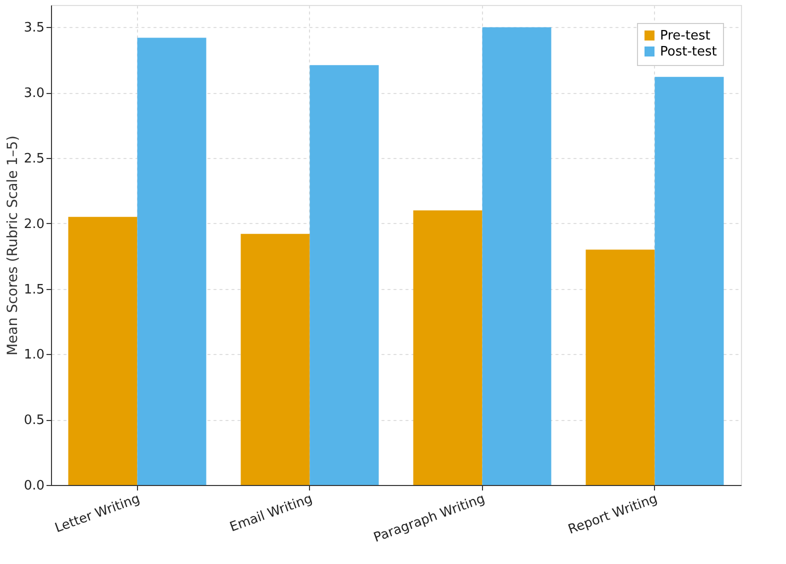  Describe the element at coordinates (12, 245) in the screenshot. I see `y-axis-title: Mean Scores (Rubric Scale 1–5)` at that location.